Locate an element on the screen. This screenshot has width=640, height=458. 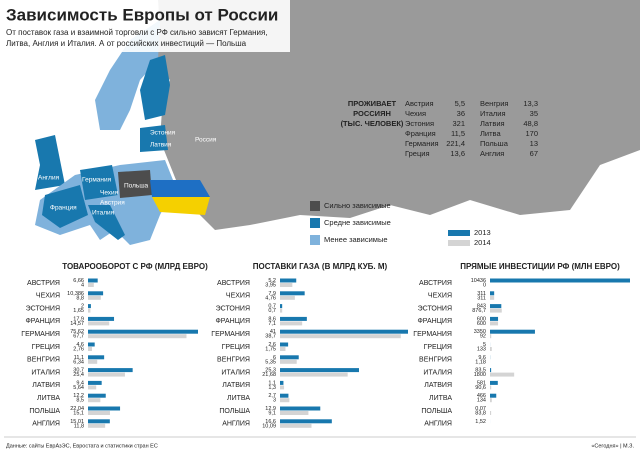
value-label: 0,07 is located at coordinates (480, 409).